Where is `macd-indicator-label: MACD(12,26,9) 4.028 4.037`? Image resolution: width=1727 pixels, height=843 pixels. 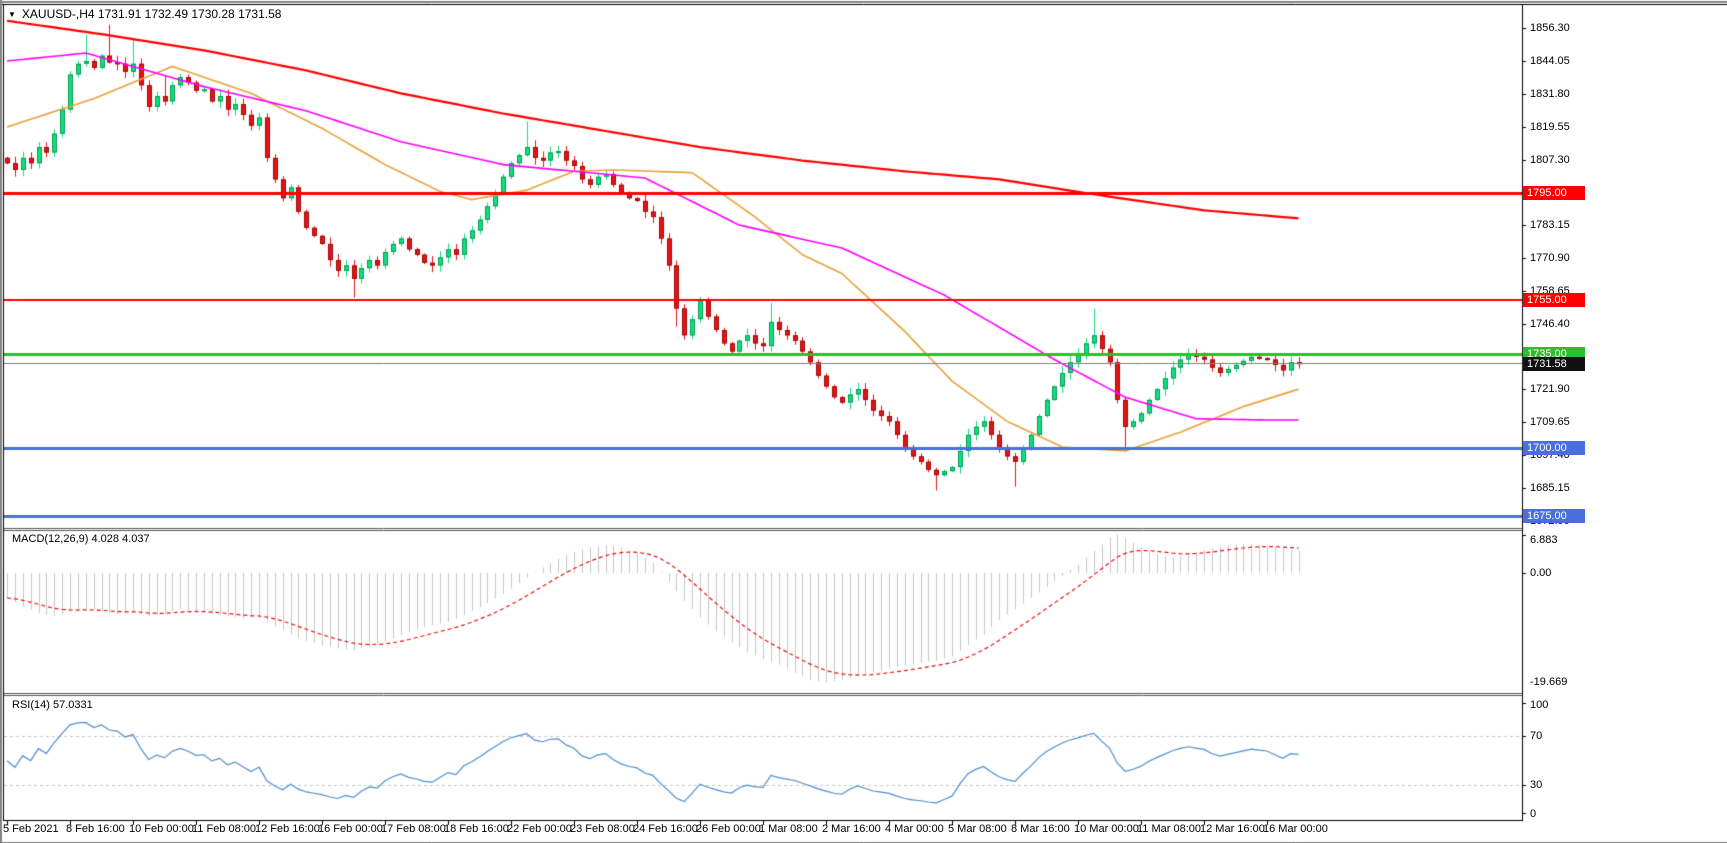
macd-indicator-label: MACD(12,26,9) 4.028 4.037 is located at coordinates (81, 539).